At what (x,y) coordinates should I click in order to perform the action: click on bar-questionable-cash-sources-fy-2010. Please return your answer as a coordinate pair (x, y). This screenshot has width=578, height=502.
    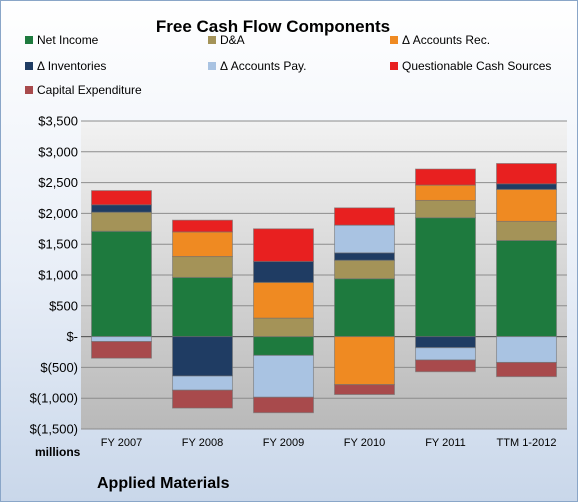
    Looking at the image, I should click on (364, 216).